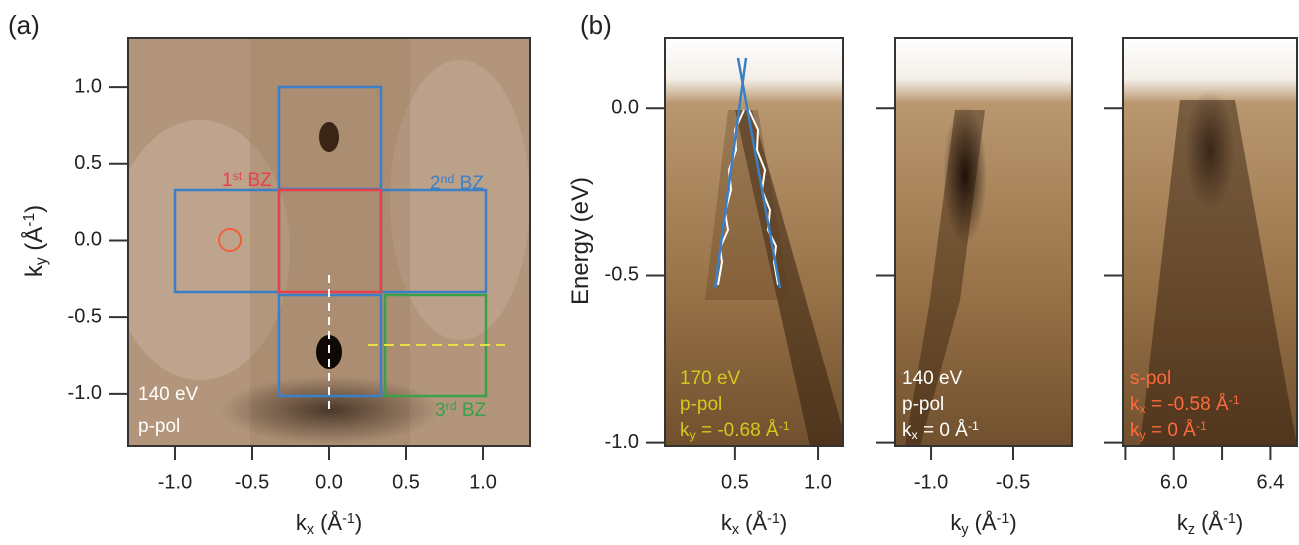 This screenshot has height=545, width=1299. Describe the element at coordinates (88, 86) in the screenshot. I see `y-tick-label: 1.0` at that location.